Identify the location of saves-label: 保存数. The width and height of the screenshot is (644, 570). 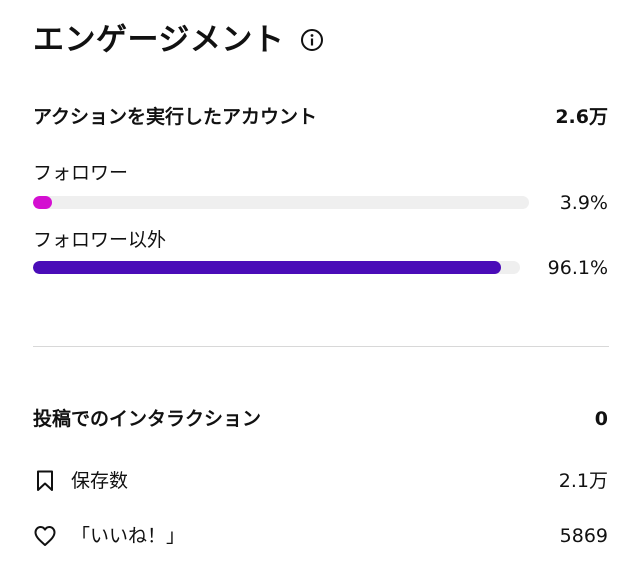
(100, 481).